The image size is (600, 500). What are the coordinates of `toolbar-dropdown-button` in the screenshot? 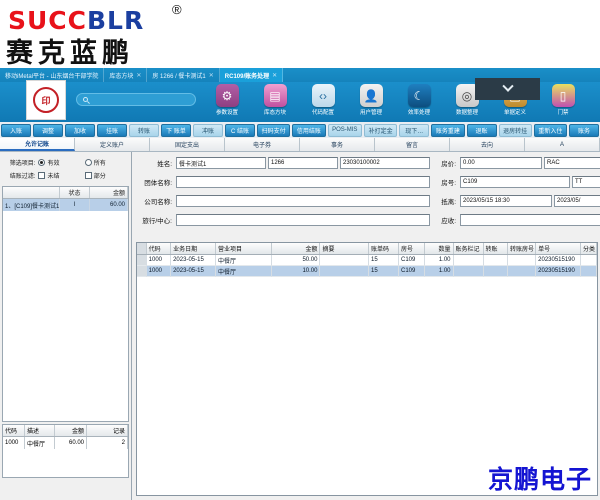 It's located at (507, 89).